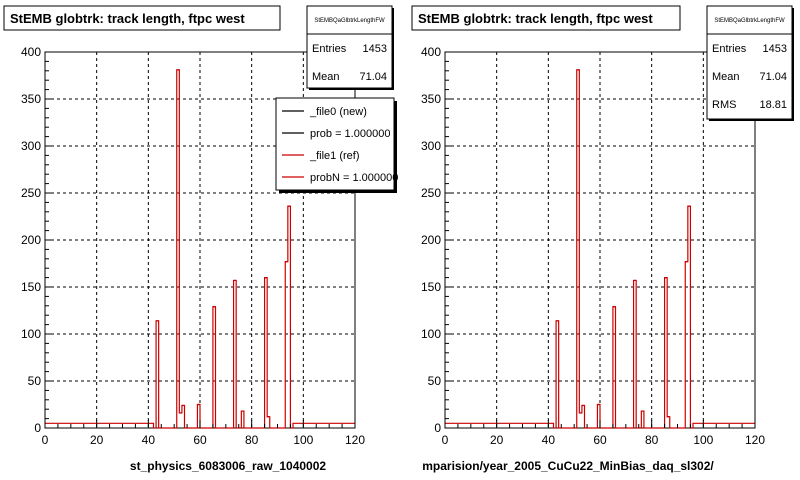  I want to click on legend-entry-label: prob = 1.000000, so click(350, 134).